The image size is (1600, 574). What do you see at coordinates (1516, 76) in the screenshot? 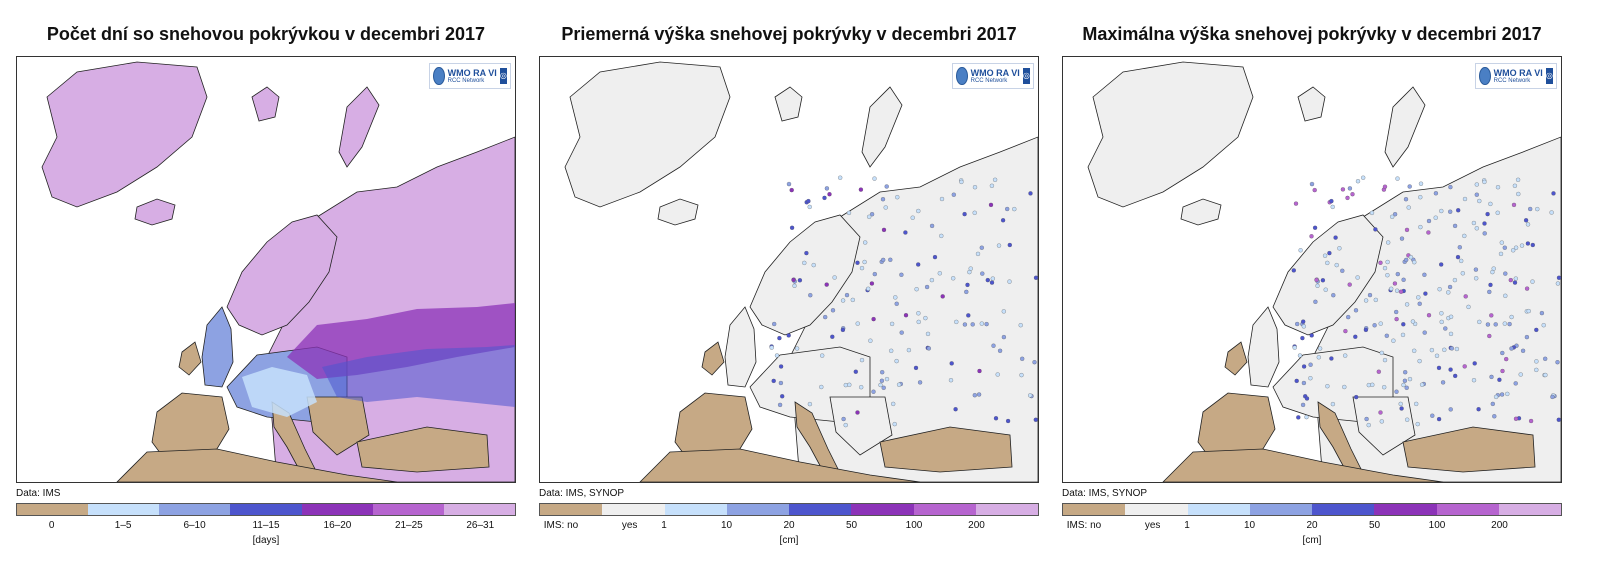
I see `wmo-logo: WMO RA VI RCC Network ◎` at bounding box center [1516, 76].